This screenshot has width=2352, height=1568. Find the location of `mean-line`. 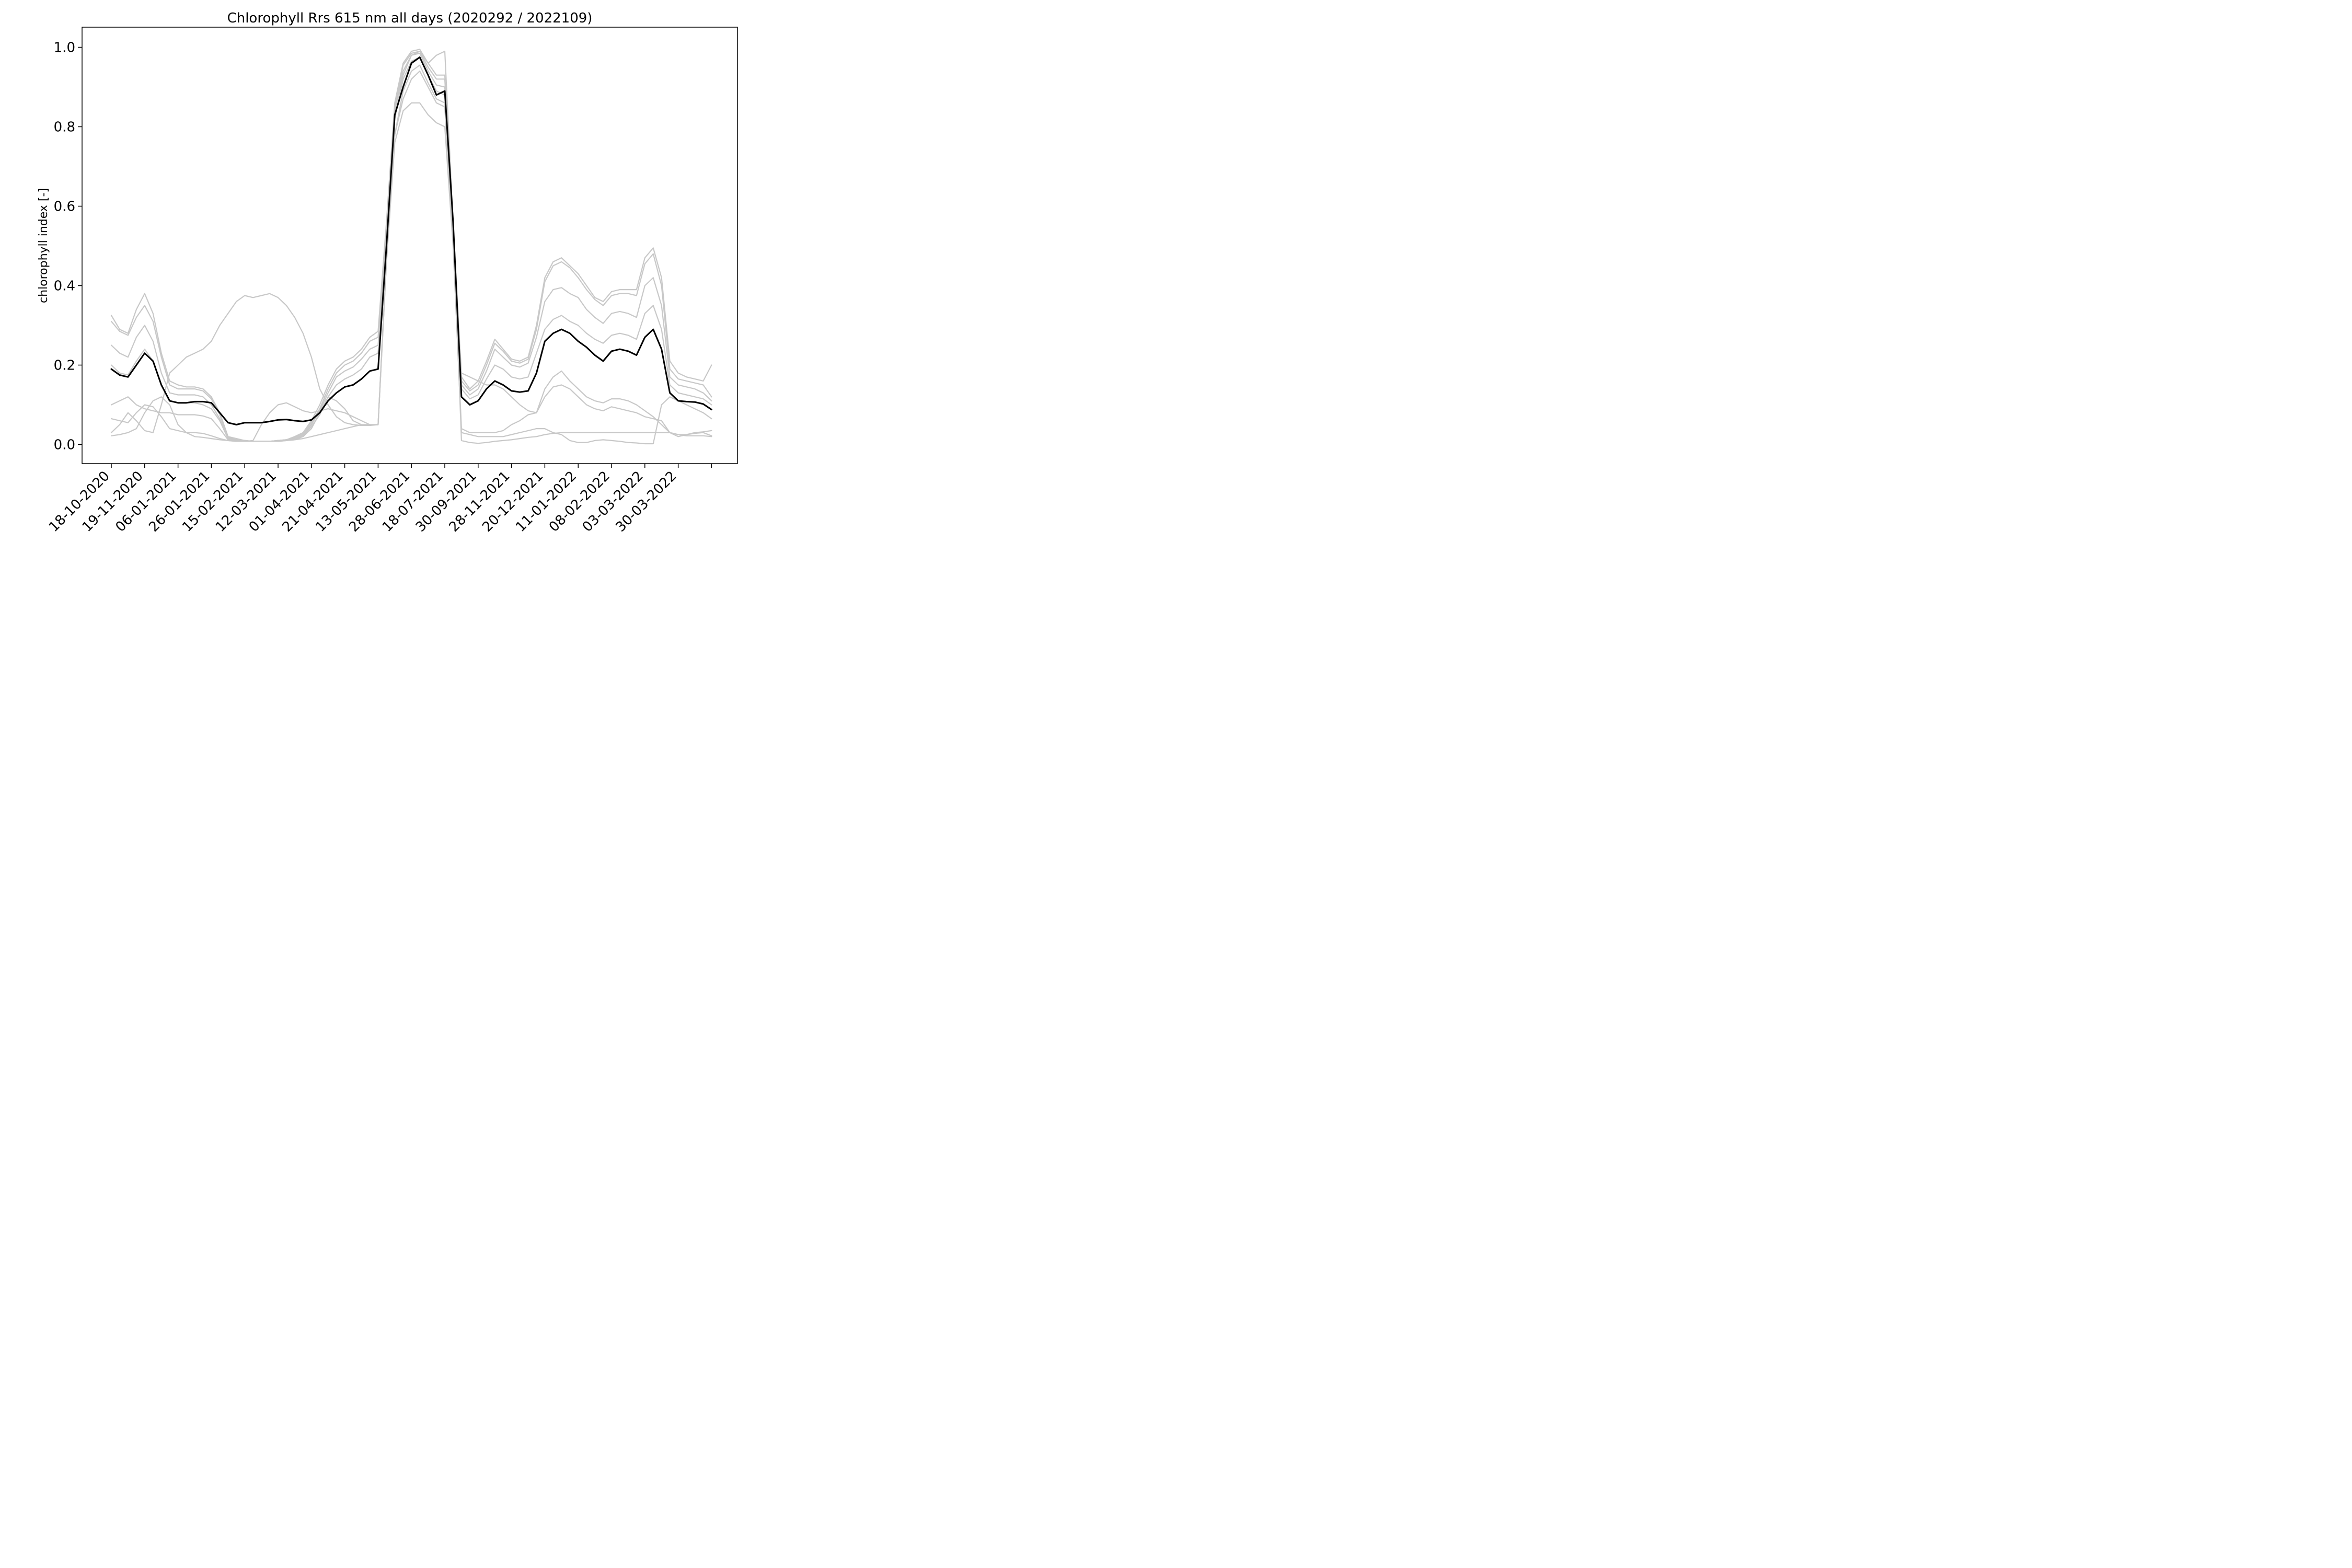

mean-line is located at coordinates (411, 240).